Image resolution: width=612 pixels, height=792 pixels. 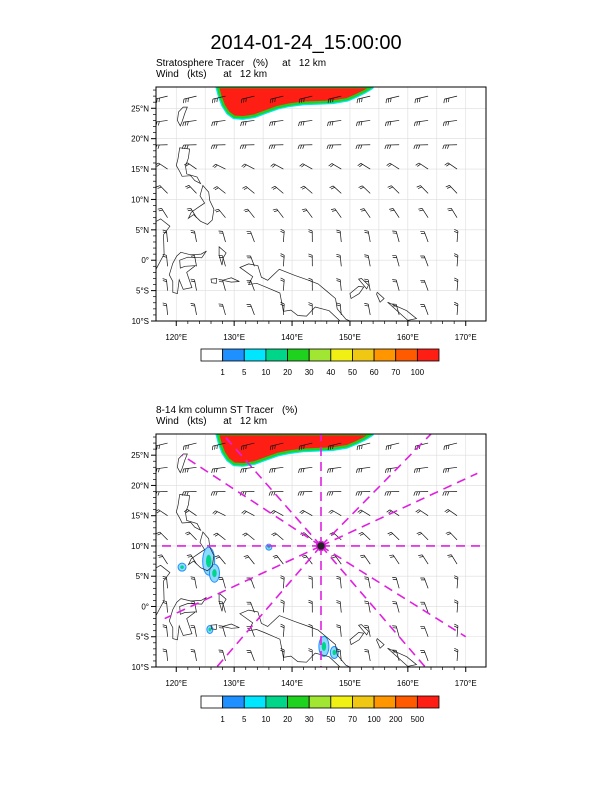 What do you see at coordinates (271, 490) in the screenshot?
I see `cross-section-line` at bounding box center [271, 490].